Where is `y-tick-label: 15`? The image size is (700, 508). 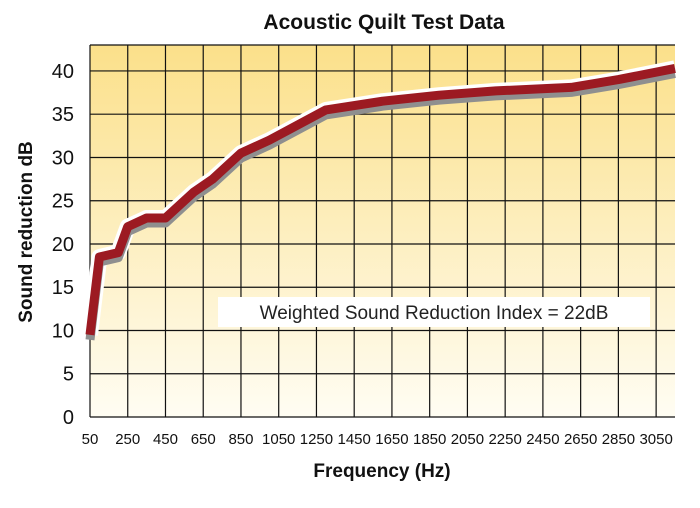 y-tick-label: 15 is located at coordinates (63, 288).